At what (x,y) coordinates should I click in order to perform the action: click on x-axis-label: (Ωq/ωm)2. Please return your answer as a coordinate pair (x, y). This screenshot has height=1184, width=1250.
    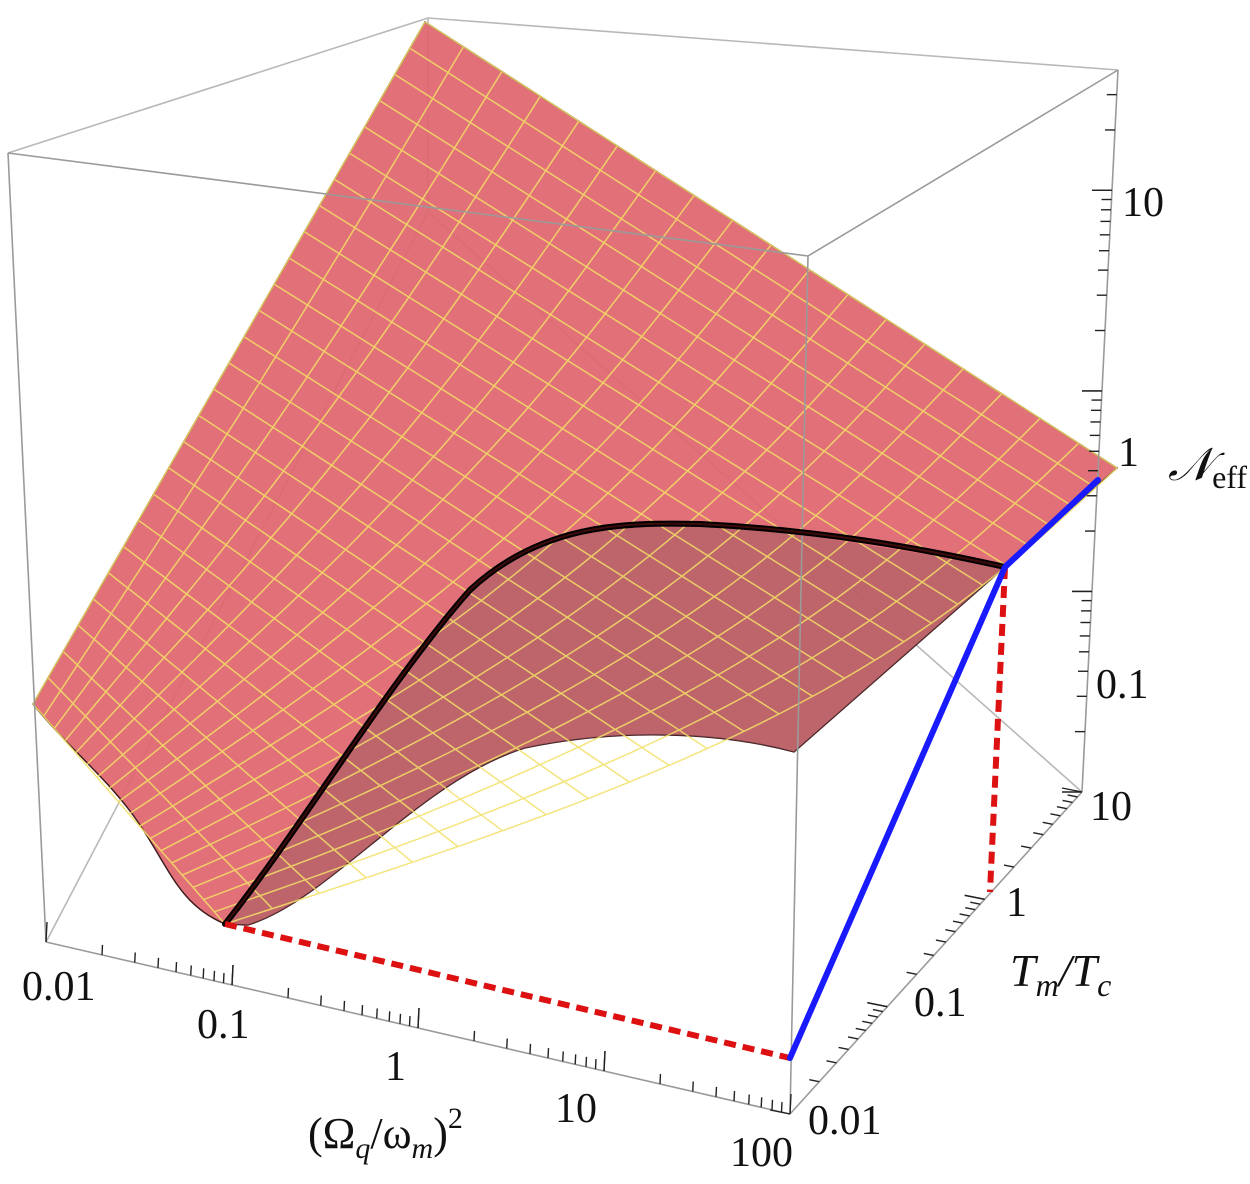
    Looking at the image, I should click on (385, 1133).